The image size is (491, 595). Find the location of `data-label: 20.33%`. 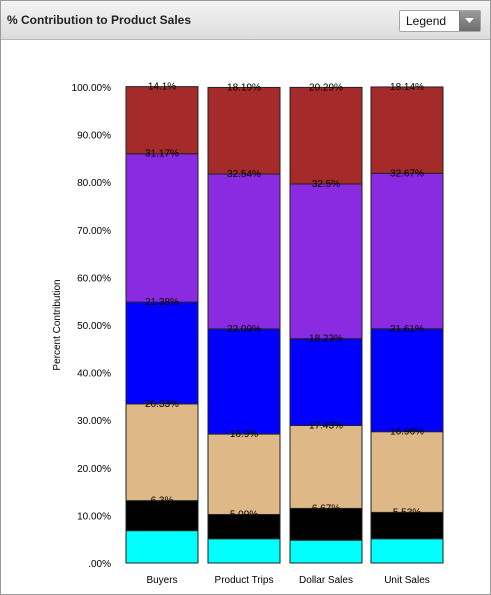

data-label: 20.33% is located at coordinates (162, 404).